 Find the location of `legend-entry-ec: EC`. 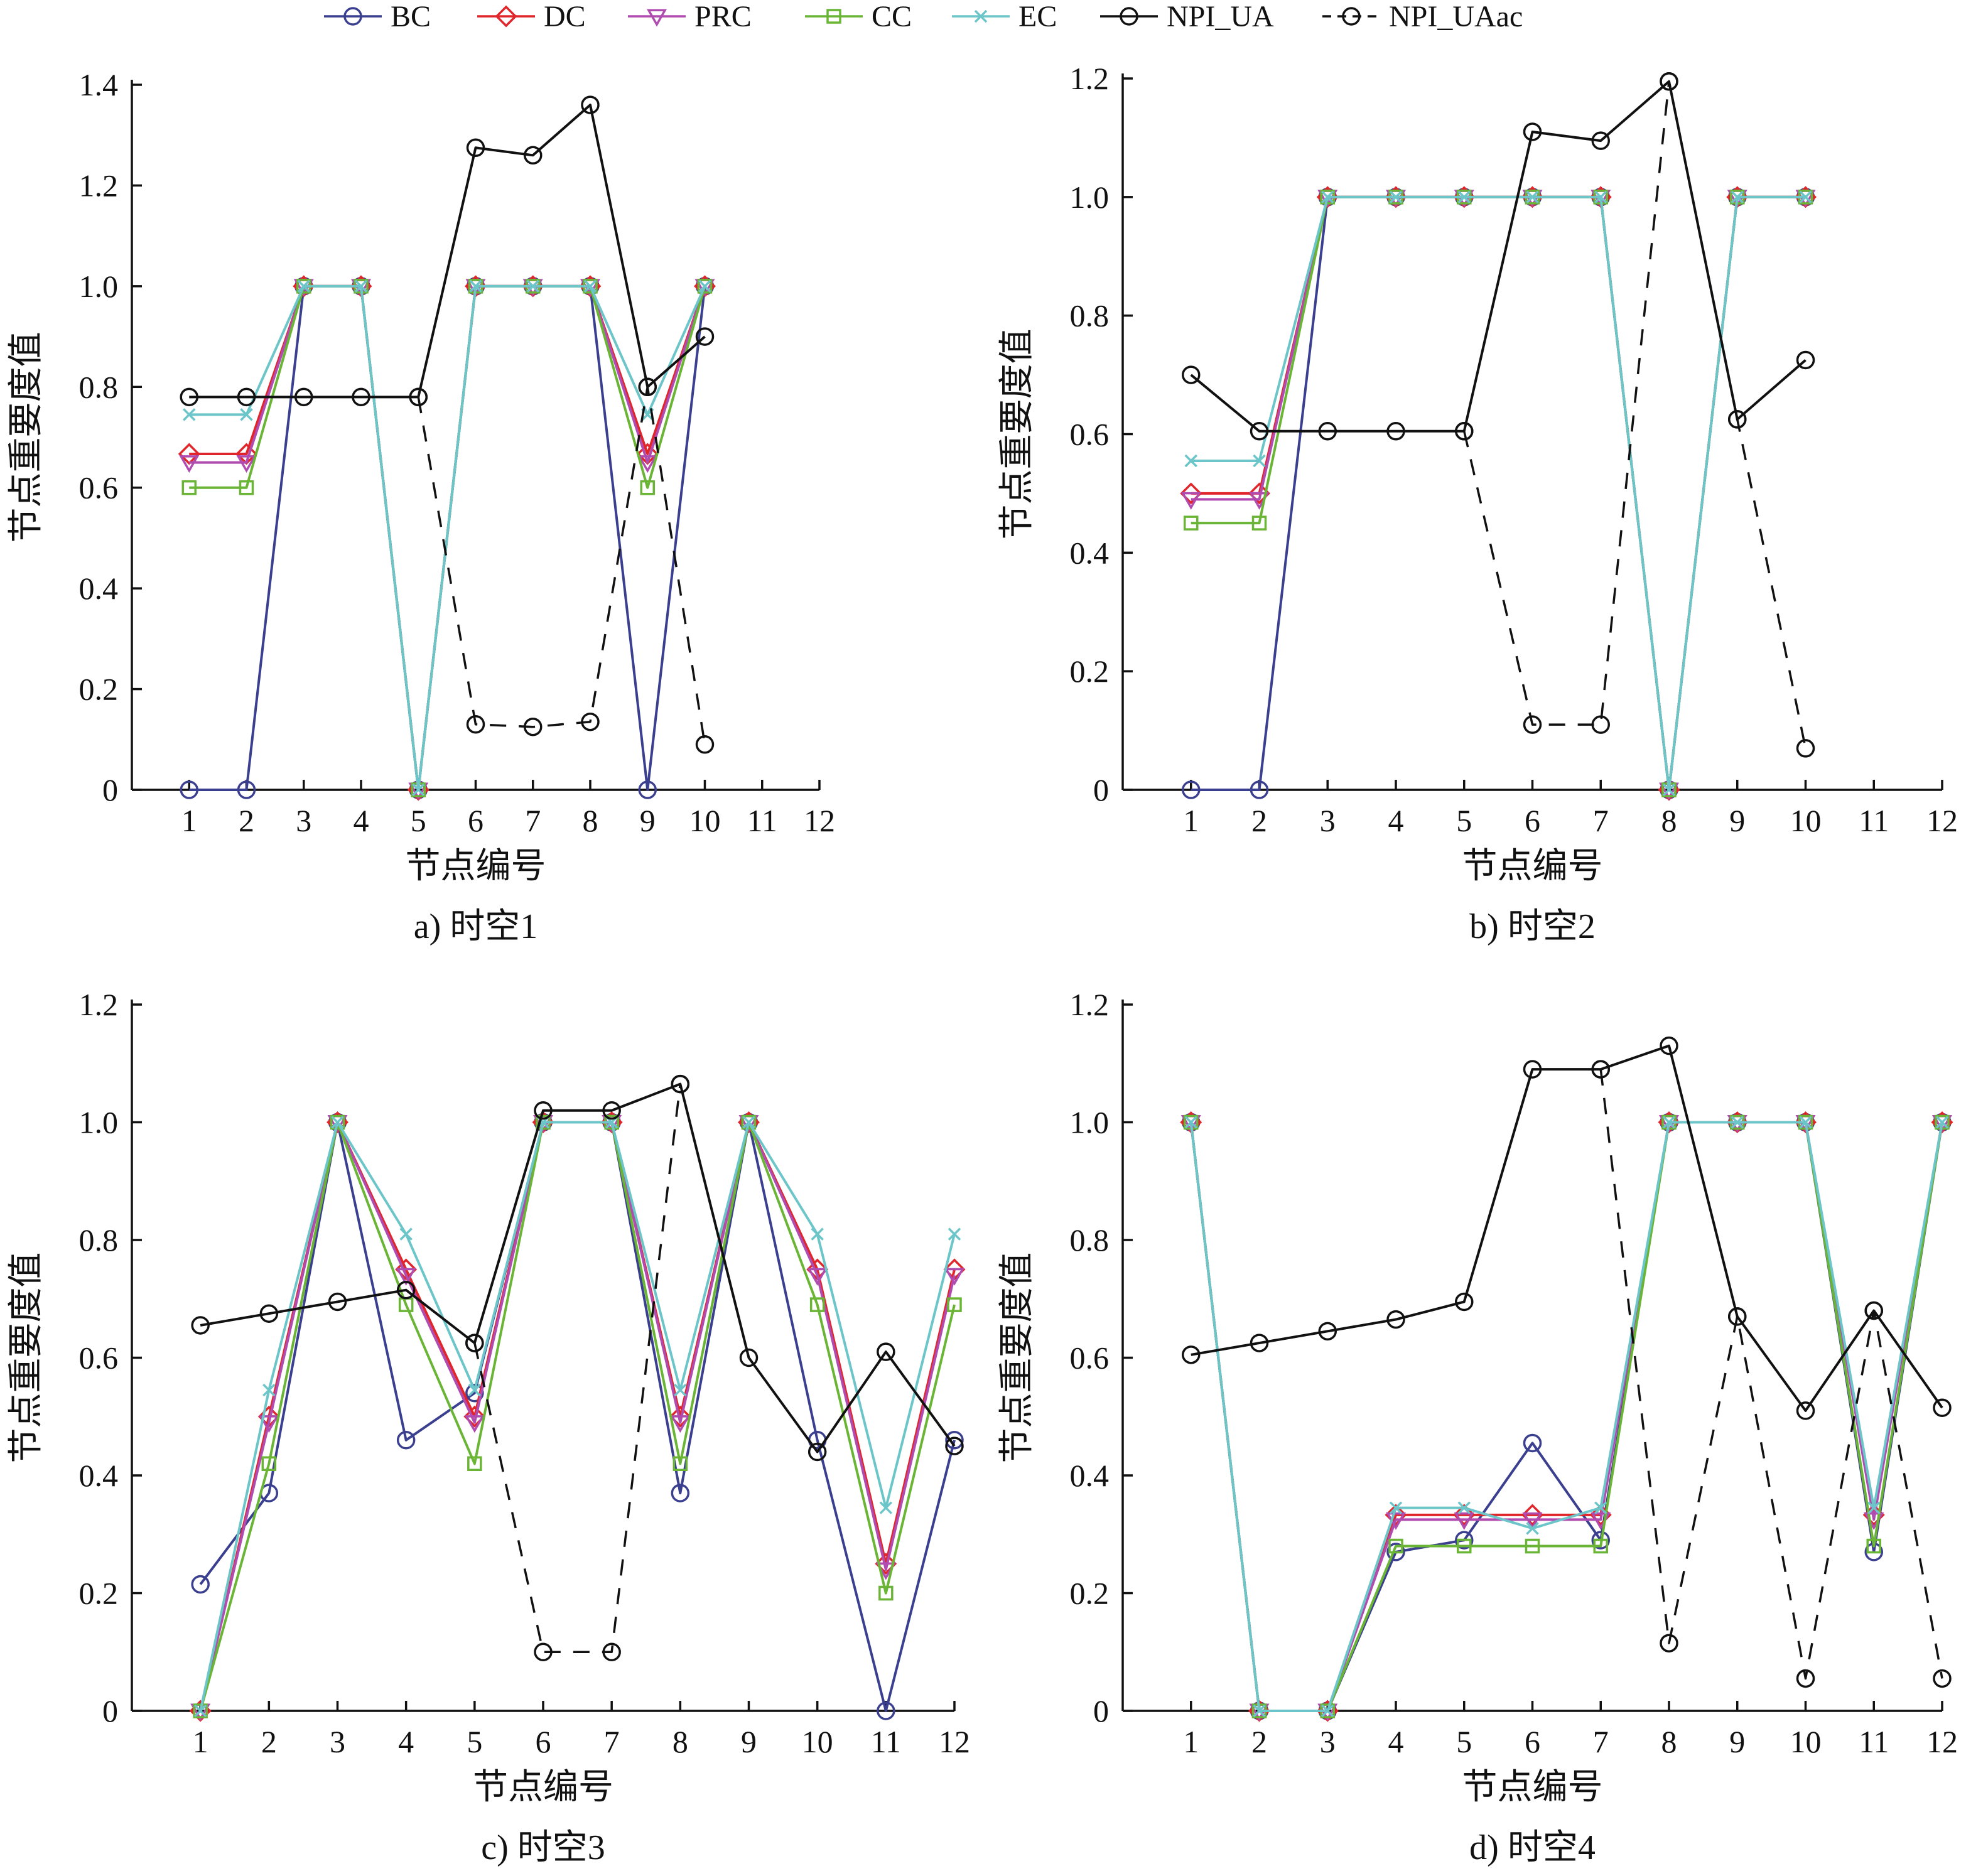

legend-entry-ec: EC is located at coordinates (1004, 17).